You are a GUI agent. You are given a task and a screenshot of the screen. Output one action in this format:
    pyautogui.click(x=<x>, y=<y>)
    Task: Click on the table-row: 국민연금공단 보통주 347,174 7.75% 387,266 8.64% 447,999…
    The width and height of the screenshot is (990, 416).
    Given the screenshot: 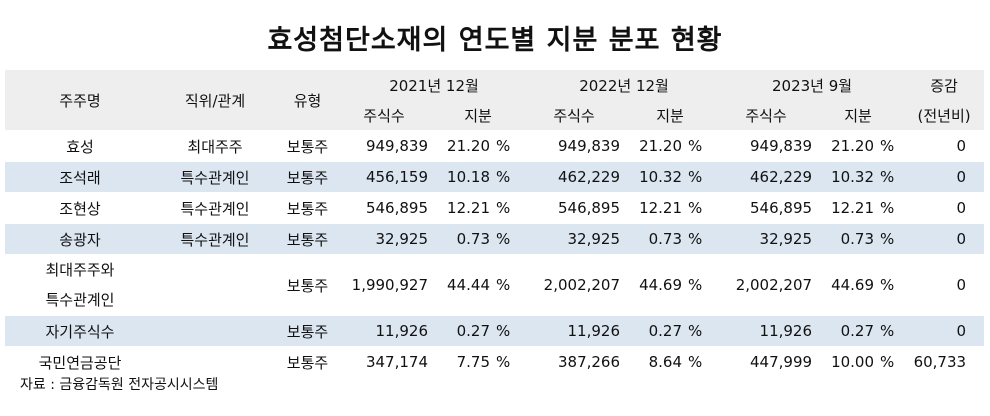 What is the action you would take?
    pyautogui.click(x=495, y=361)
    